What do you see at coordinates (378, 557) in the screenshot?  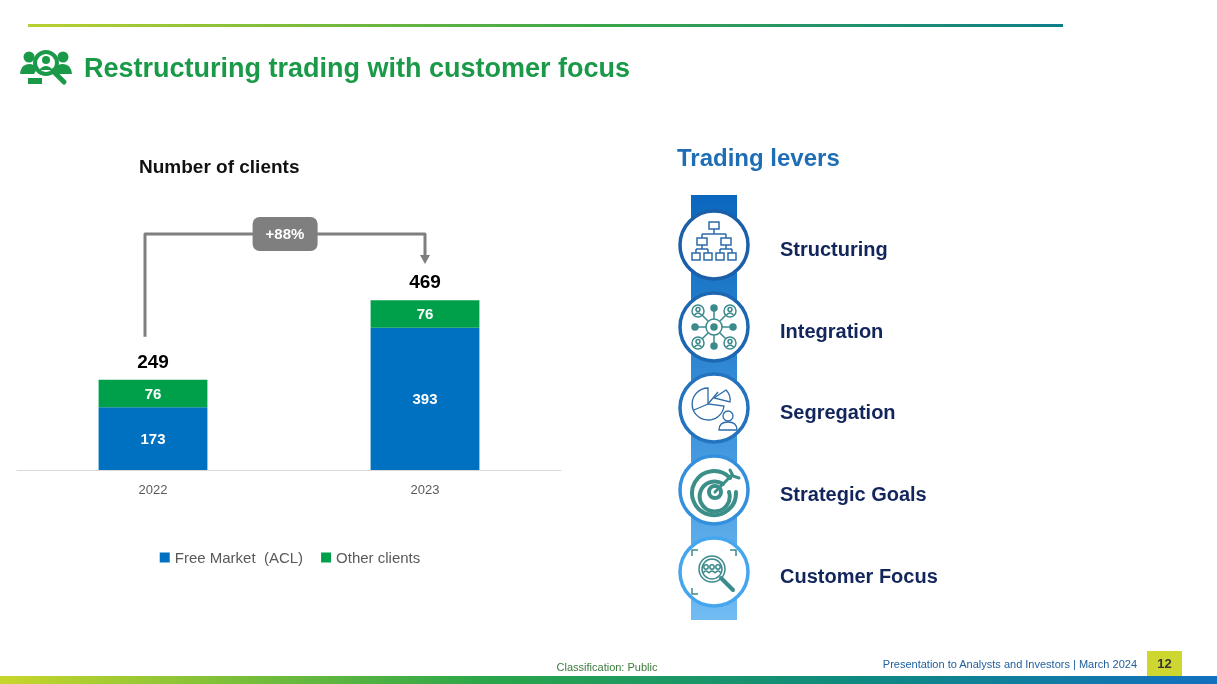 I see `legend-label: Other clients` at bounding box center [378, 557].